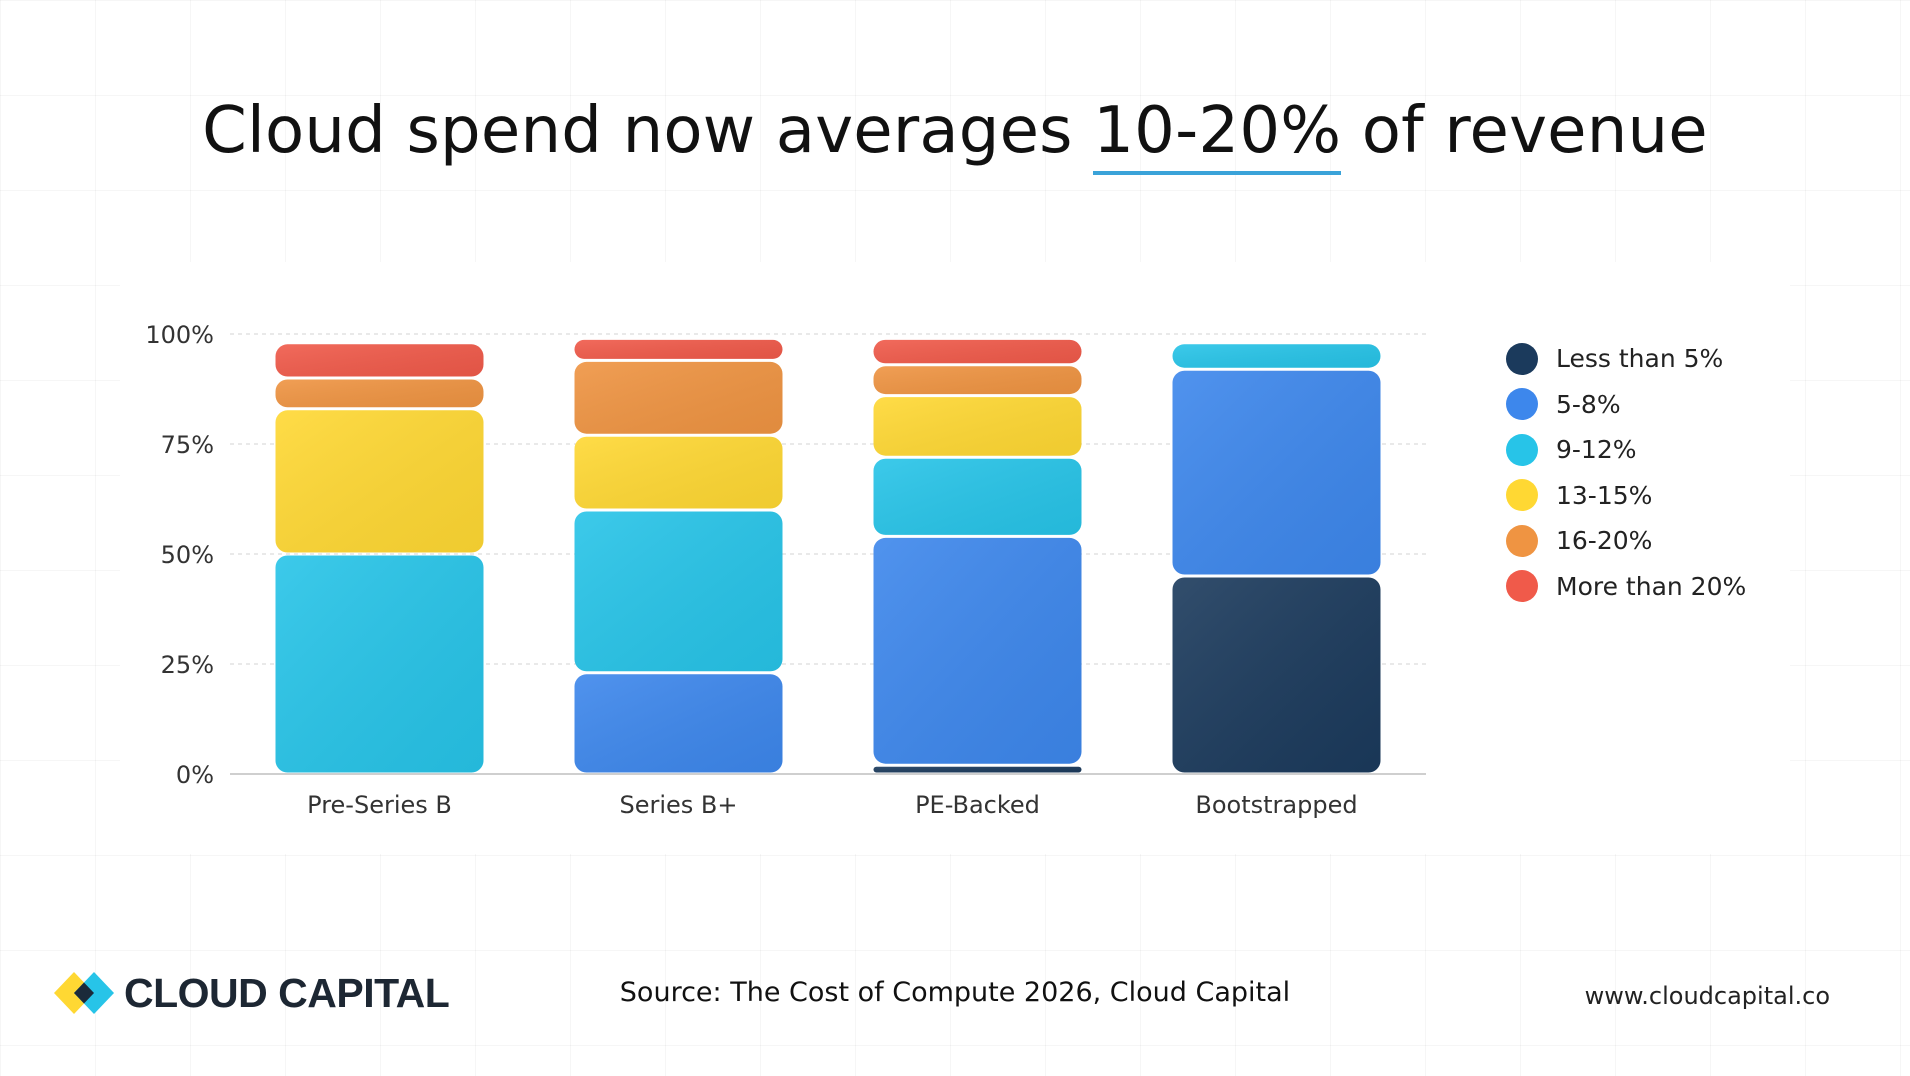 This screenshot has height=1076, width=1910. What do you see at coordinates (379, 805) in the screenshot?
I see `x-category-label: Pre-Series B` at bounding box center [379, 805].